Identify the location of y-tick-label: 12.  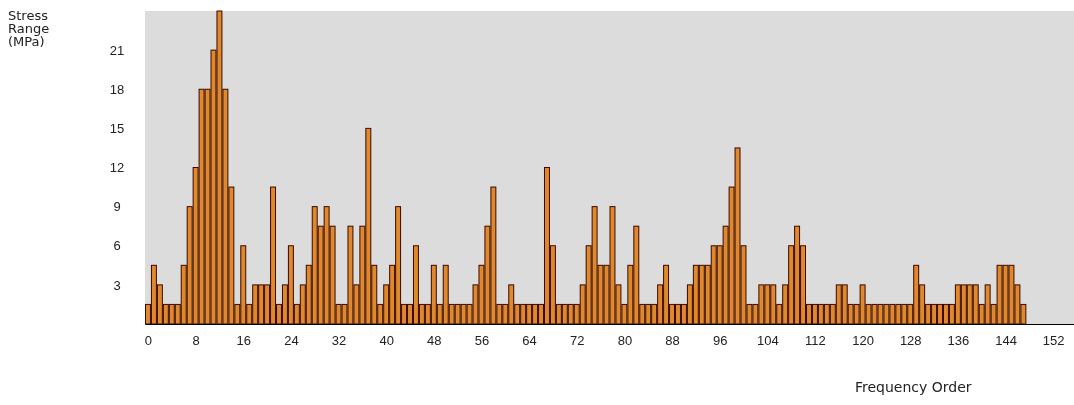
(117, 168).